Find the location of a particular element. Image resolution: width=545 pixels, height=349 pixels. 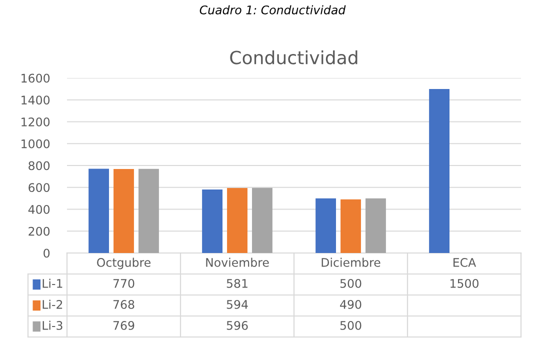

data-label: 1500 is located at coordinates (464, 283).